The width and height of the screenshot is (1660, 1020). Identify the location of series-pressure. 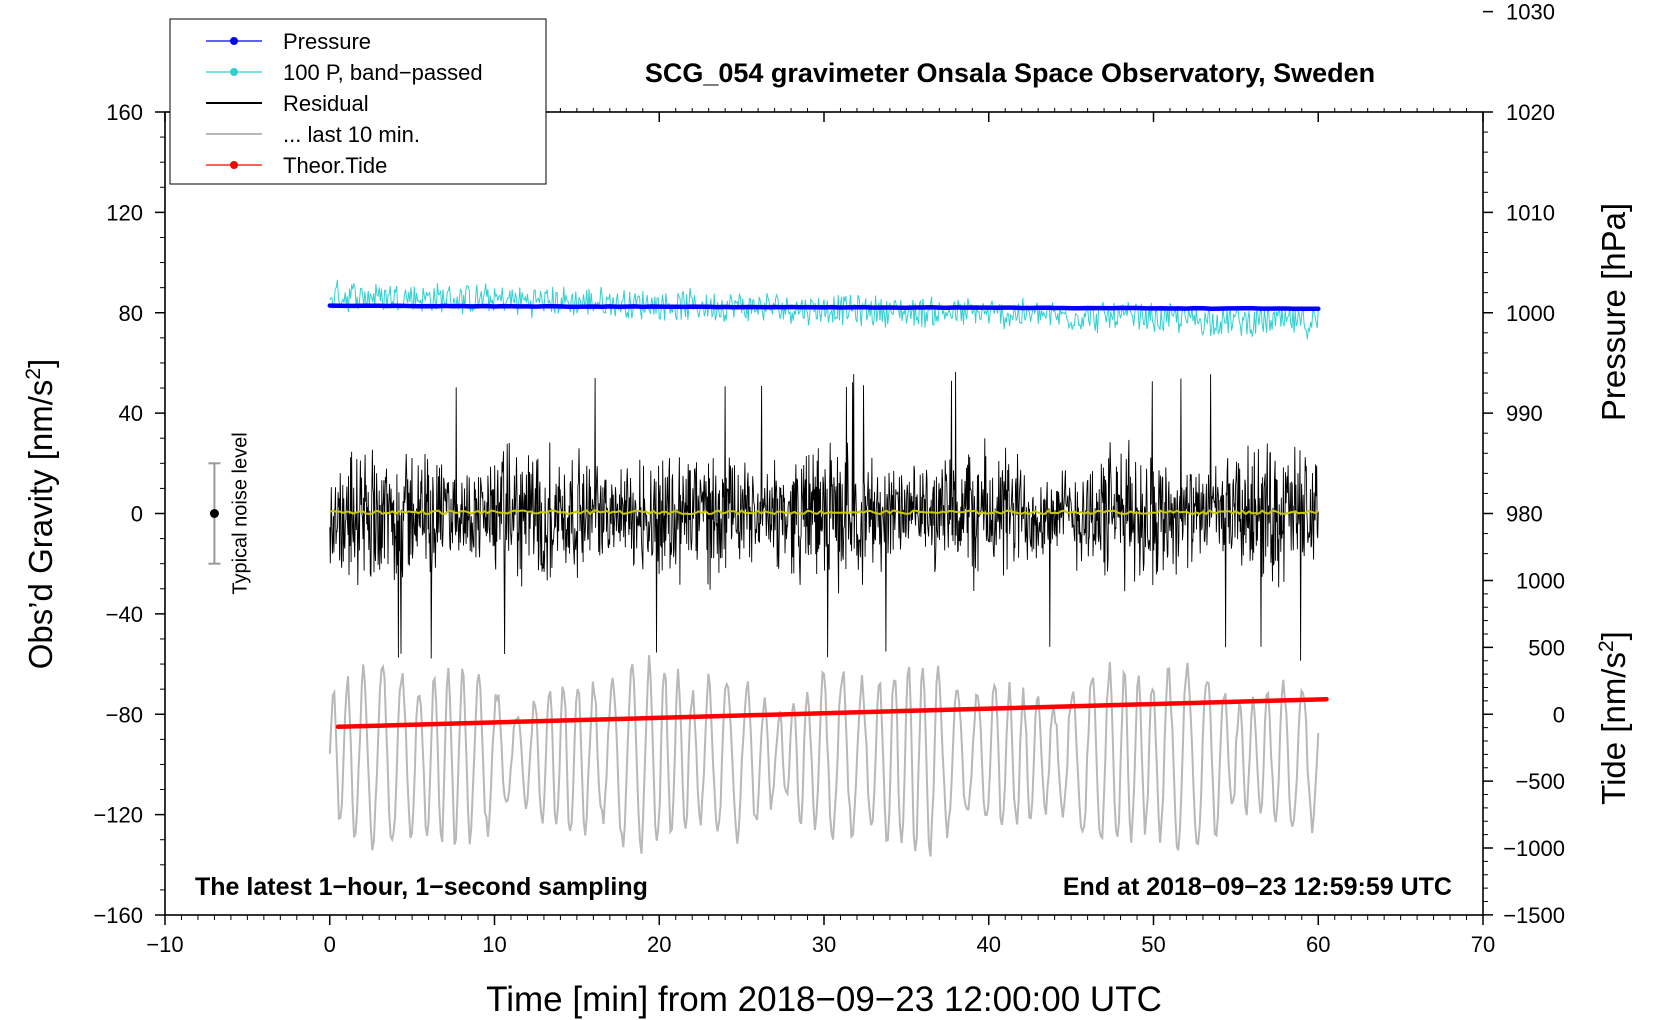
(824, 307).